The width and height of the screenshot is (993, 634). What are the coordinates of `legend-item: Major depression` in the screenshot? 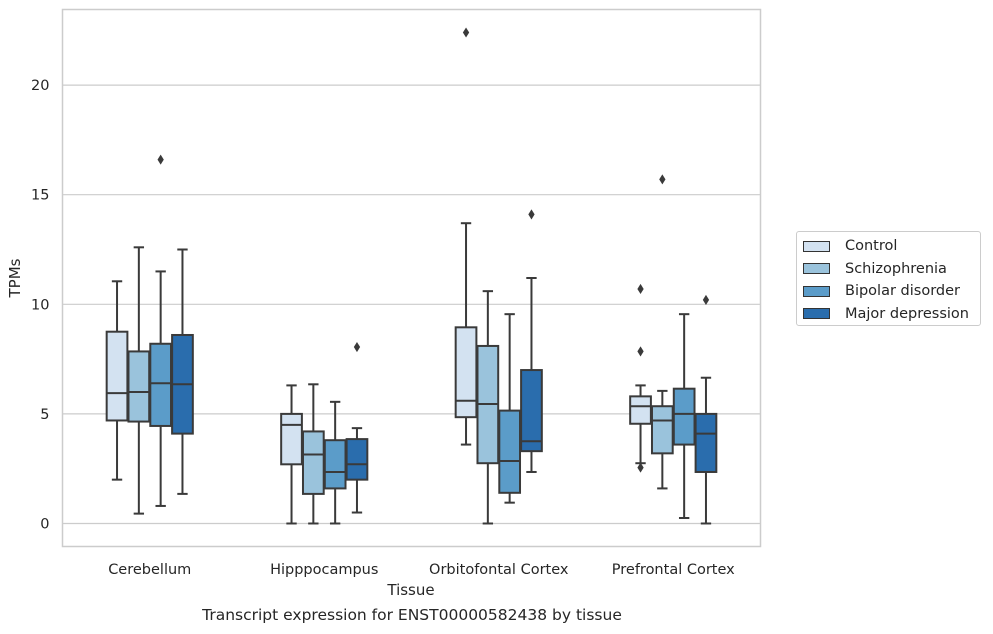 It's located at (891, 314).